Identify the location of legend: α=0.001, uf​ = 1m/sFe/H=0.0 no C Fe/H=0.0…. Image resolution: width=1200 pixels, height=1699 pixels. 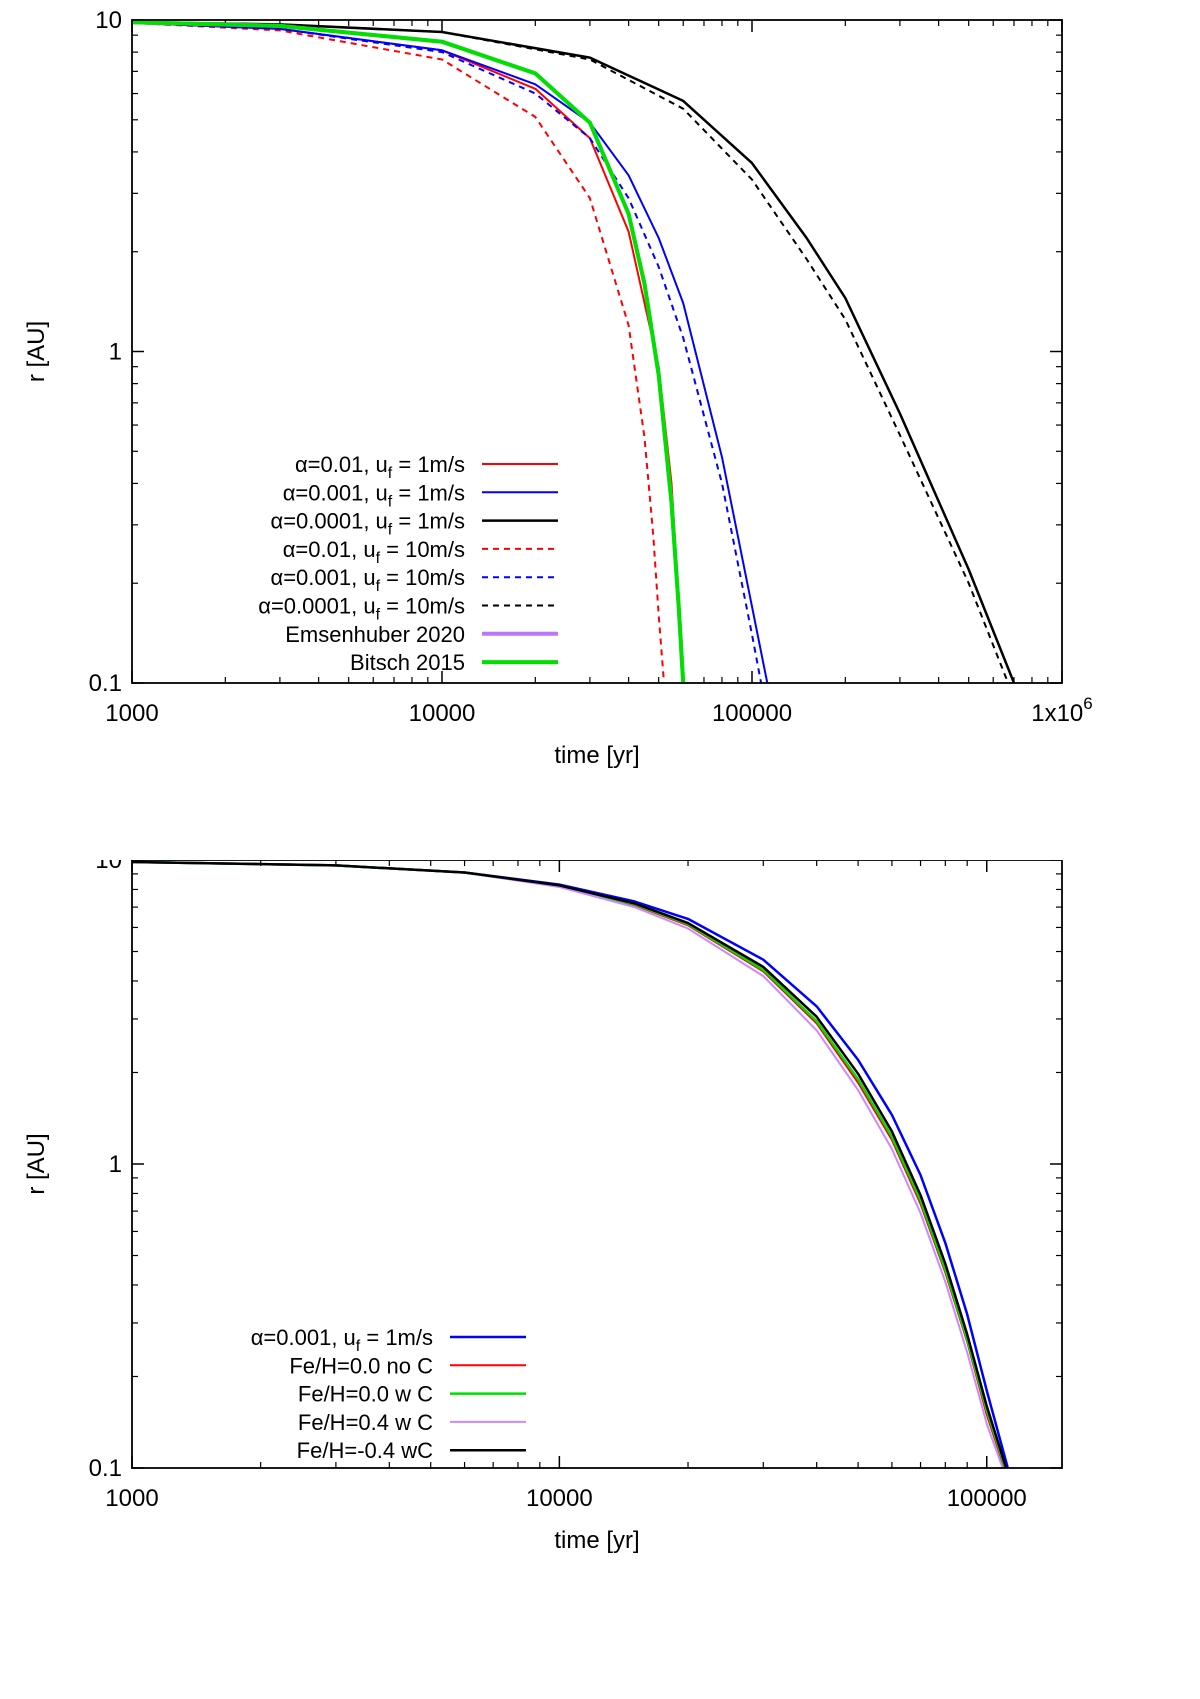
(388, 1394).